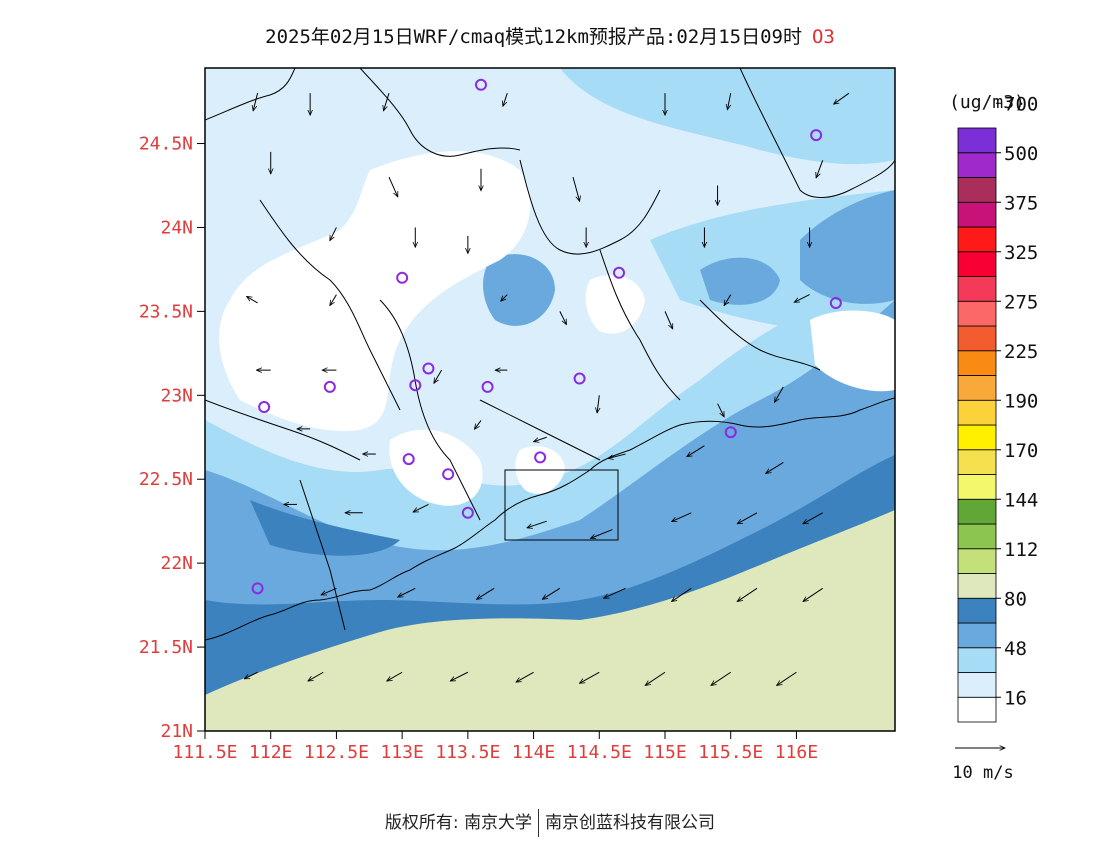  I want to click on copyright-label: 版权所有:, so click(421, 823).